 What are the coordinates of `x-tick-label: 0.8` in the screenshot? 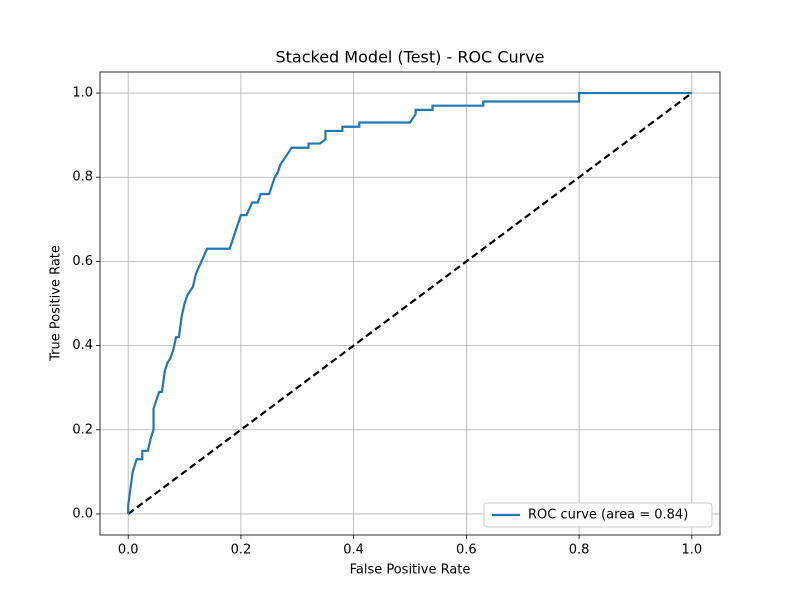 It's located at (579, 550).